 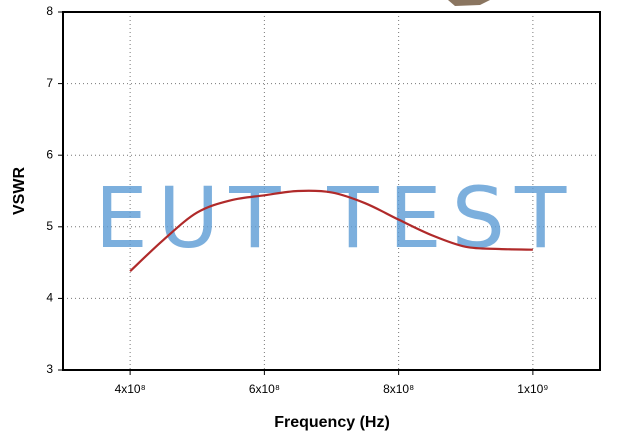 What do you see at coordinates (332, 422) in the screenshot?
I see `x-axis-title: Frequency (Hz)` at bounding box center [332, 422].